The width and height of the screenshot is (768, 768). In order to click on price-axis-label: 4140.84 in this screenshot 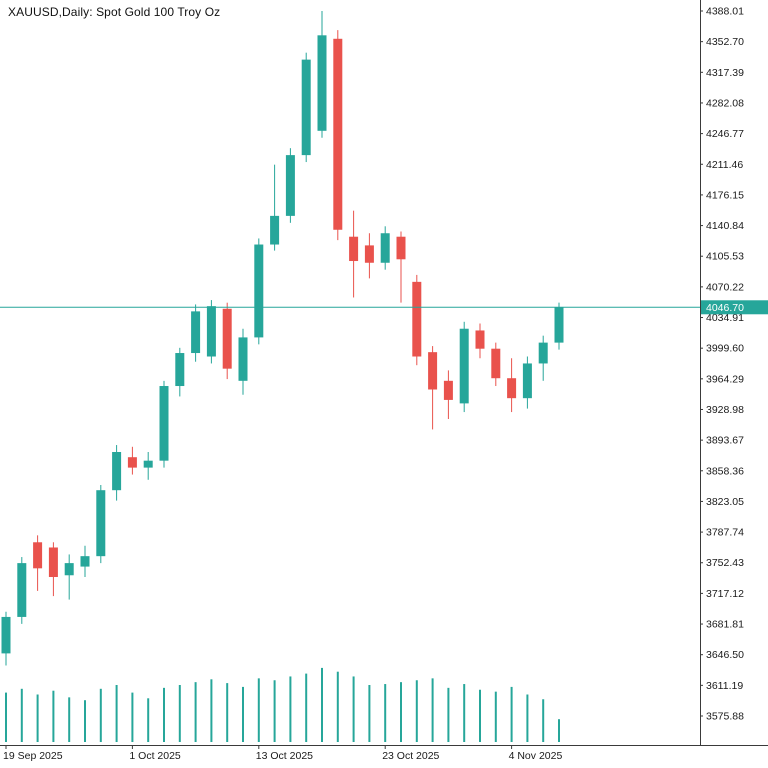, I will do `click(725, 226)`.